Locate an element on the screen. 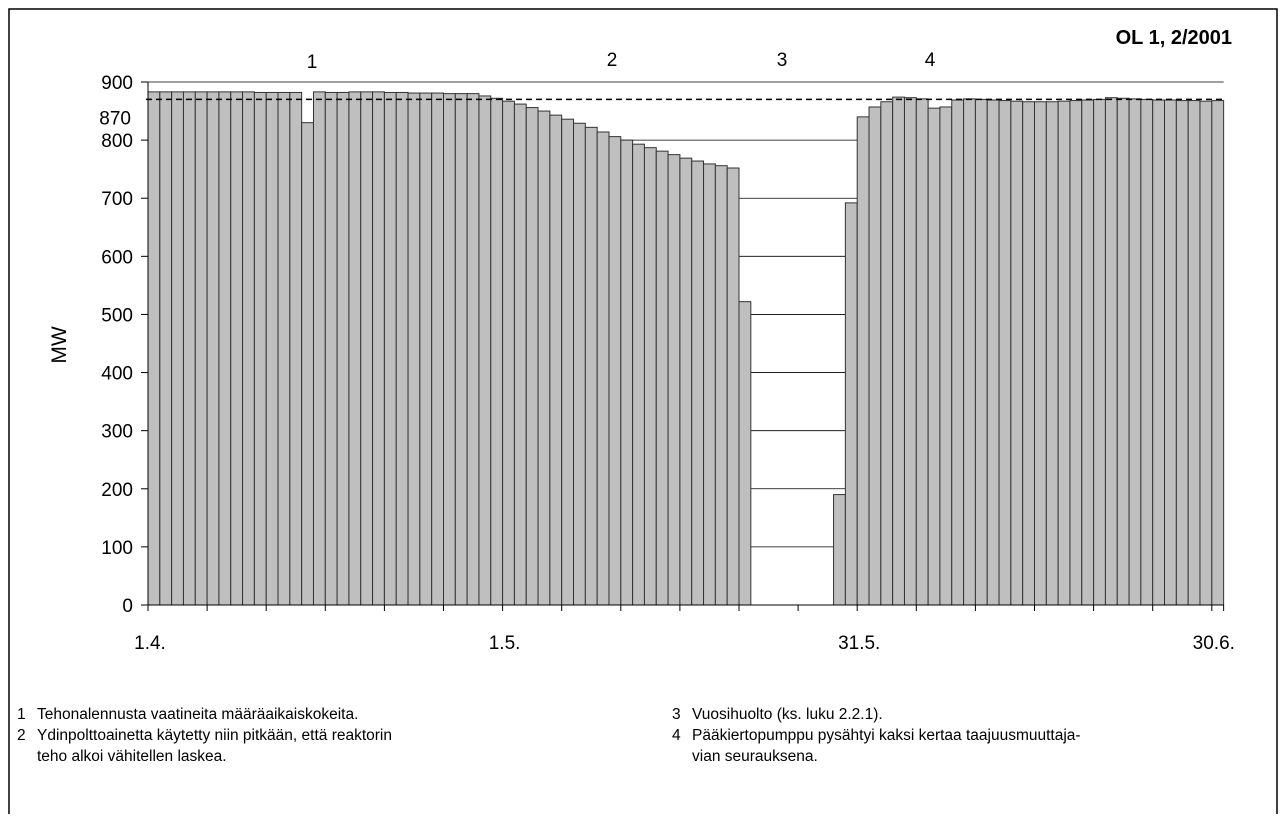  note-number: 3 is located at coordinates (676, 714).